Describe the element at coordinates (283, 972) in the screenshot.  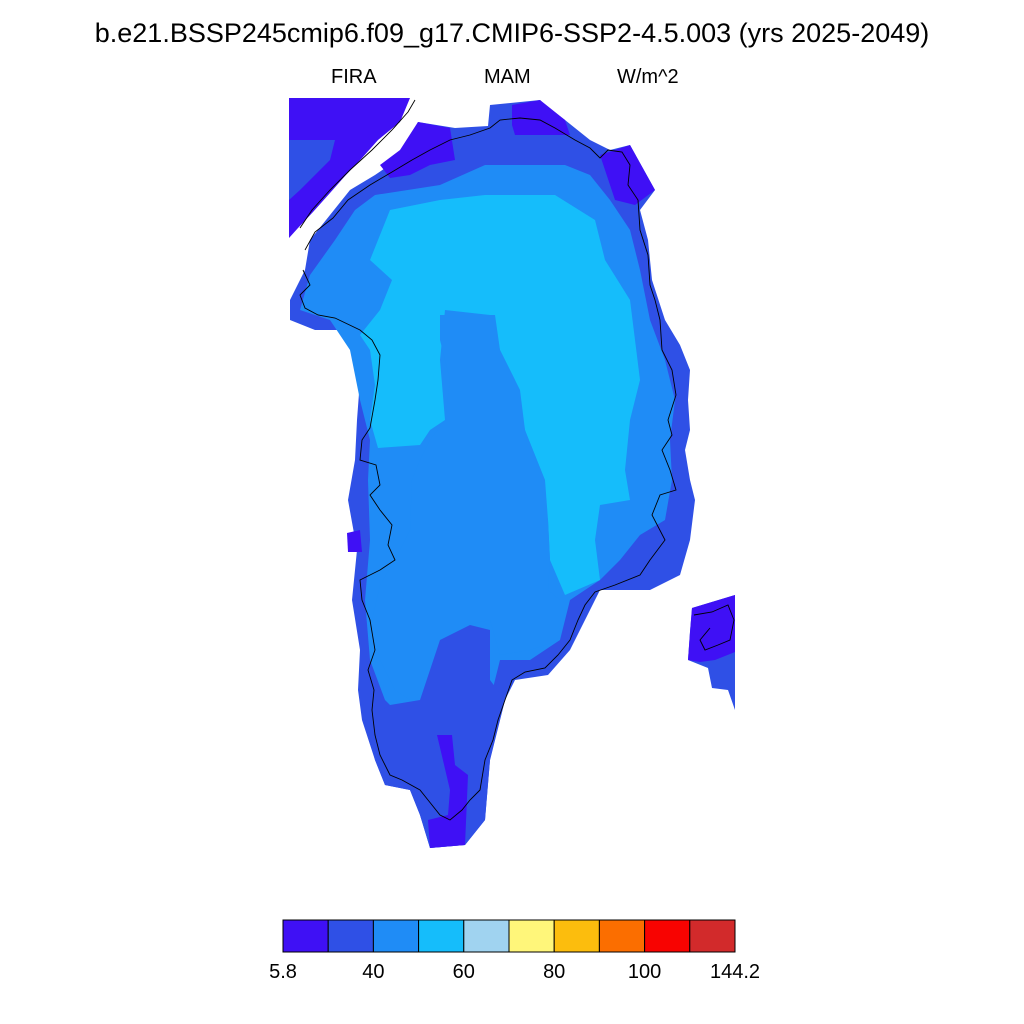
I see `colorbar-tick-label: 5.8` at that location.